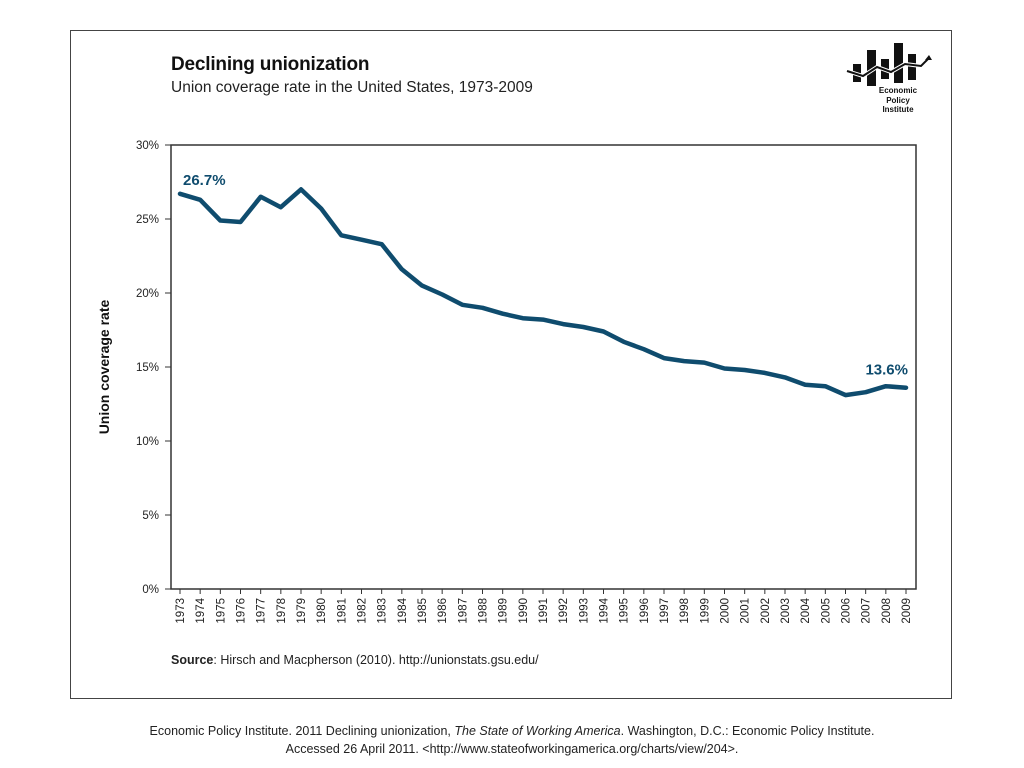 The height and width of the screenshot is (768, 1024). Describe the element at coordinates (262, 611) in the screenshot. I see `x-tick-label: 1977` at that location.